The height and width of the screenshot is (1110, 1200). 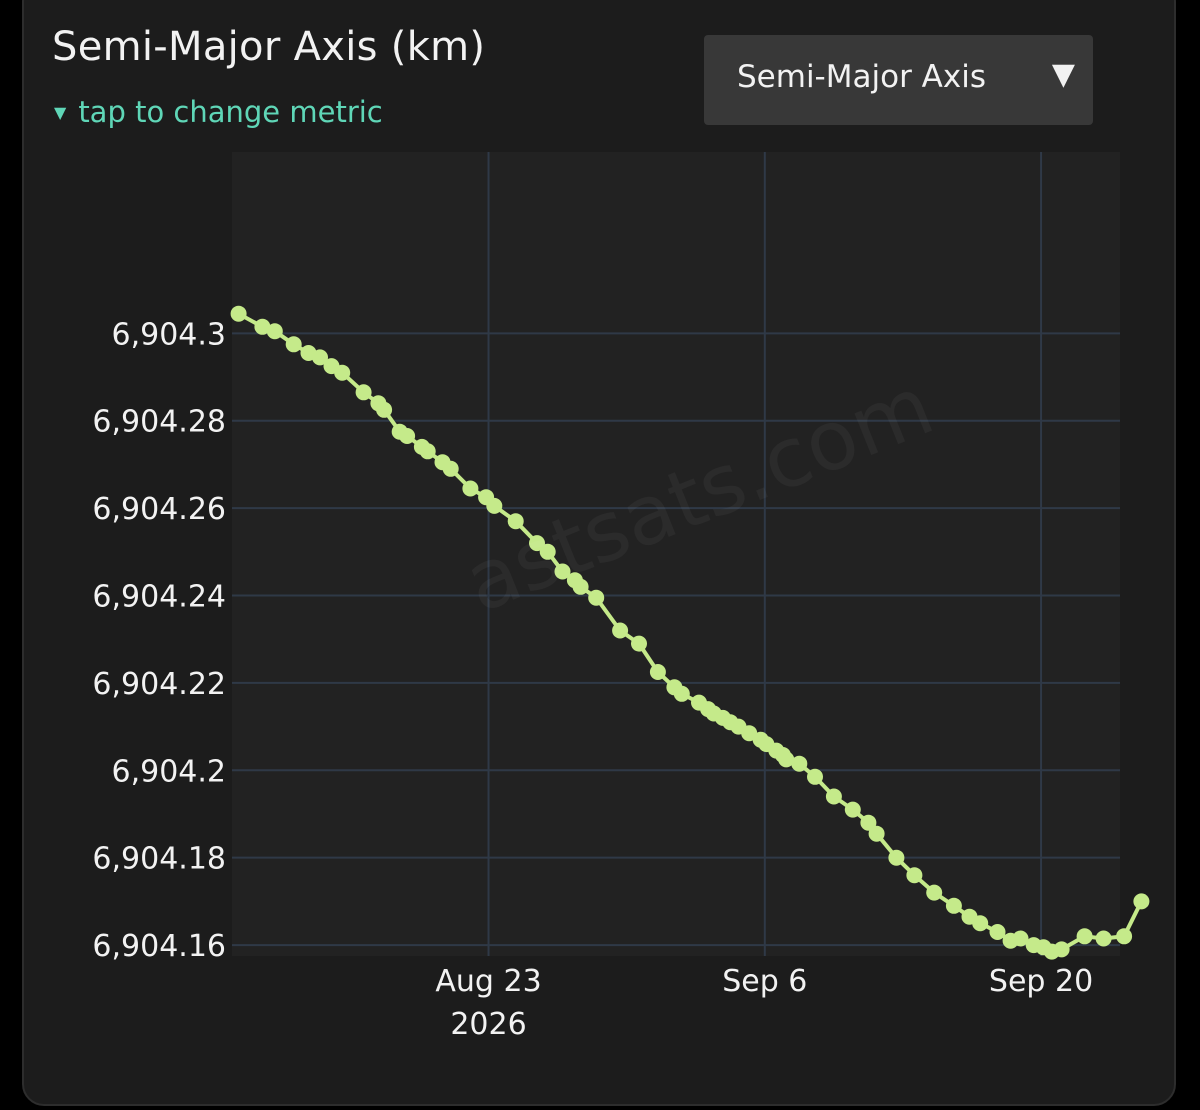 I want to click on y-tick-label: 6,904.3, so click(x=168, y=334).